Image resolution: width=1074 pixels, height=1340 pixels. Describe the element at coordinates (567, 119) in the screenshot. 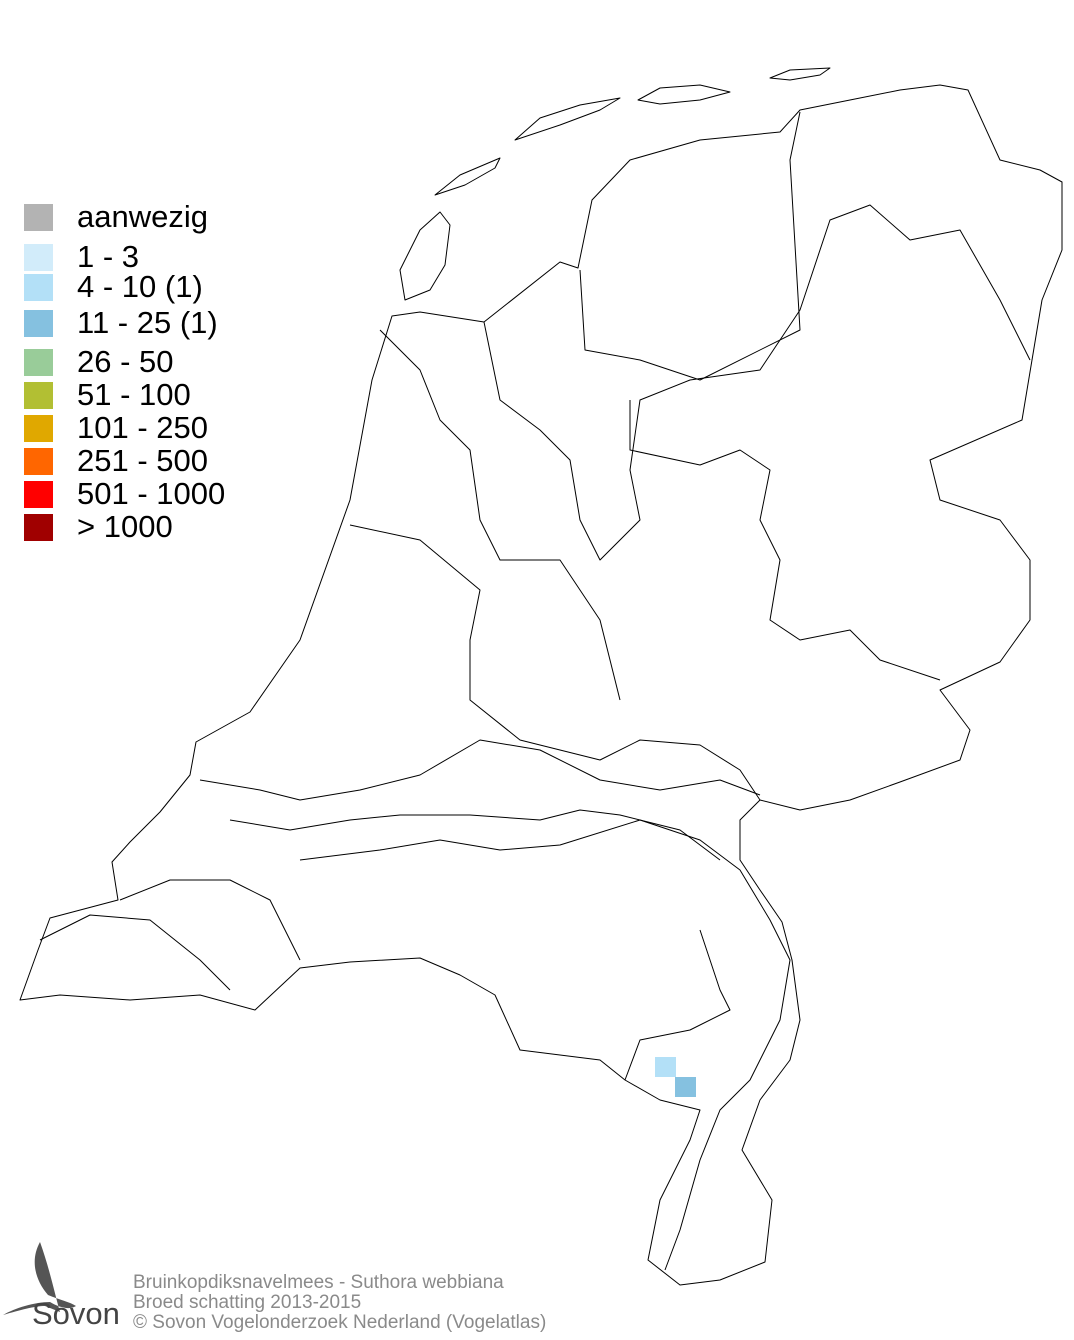

I see `island-terschelling` at that location.